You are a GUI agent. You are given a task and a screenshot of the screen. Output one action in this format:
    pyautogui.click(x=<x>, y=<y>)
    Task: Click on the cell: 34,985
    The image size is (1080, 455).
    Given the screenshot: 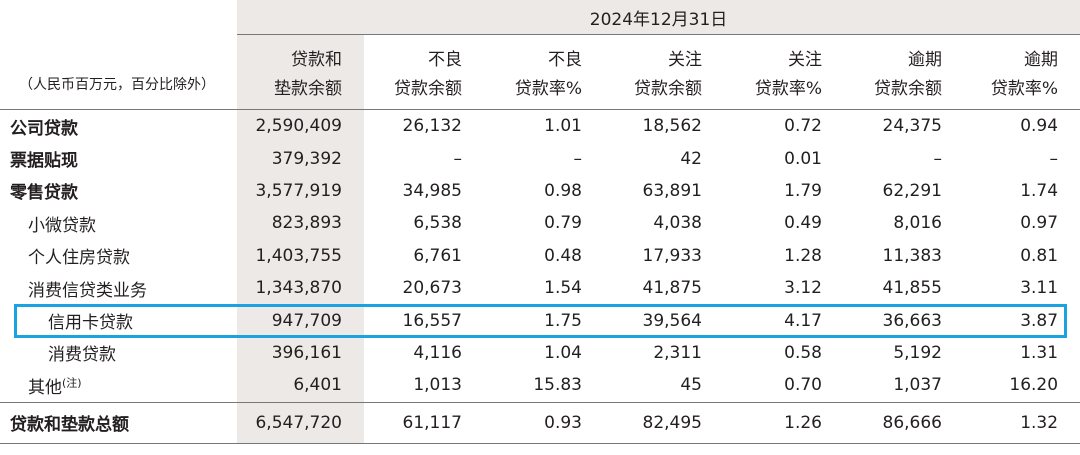 What is the action you would take?
    pyautogui.click(x=432, y=190)
    